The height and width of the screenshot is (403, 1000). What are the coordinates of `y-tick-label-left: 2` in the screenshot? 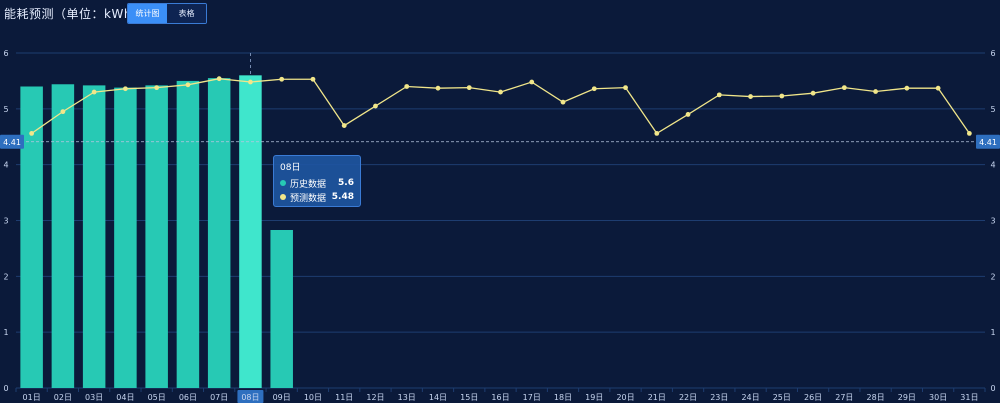 It's located at (5, 276).